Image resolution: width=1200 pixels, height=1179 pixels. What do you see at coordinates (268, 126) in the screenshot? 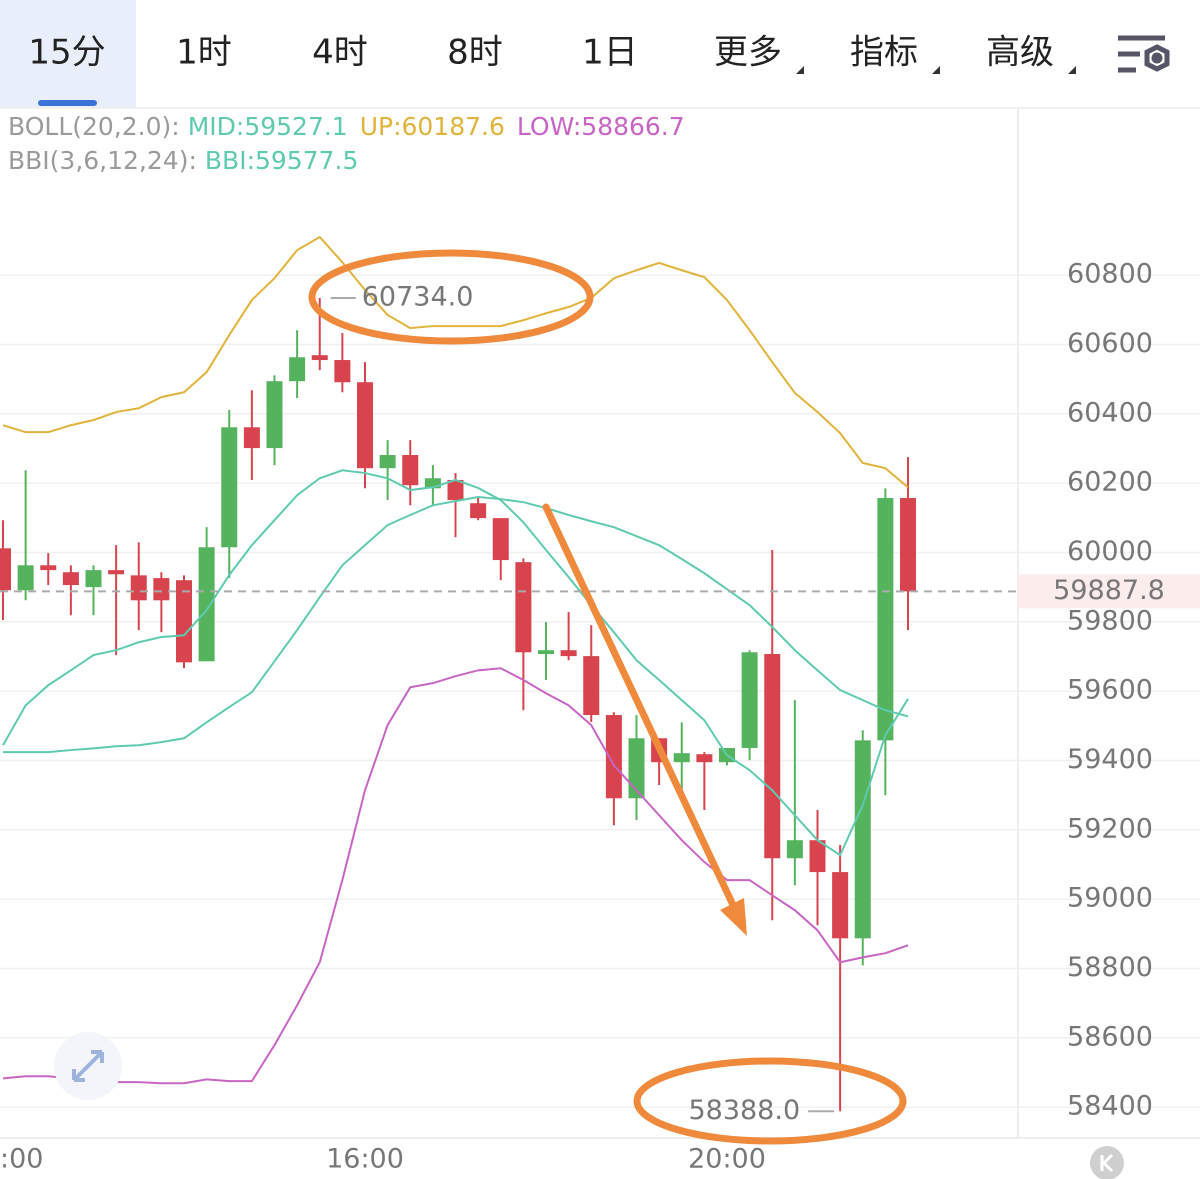
I see `legend-entry: MID:59527.1` at bounding box center [268, 126].